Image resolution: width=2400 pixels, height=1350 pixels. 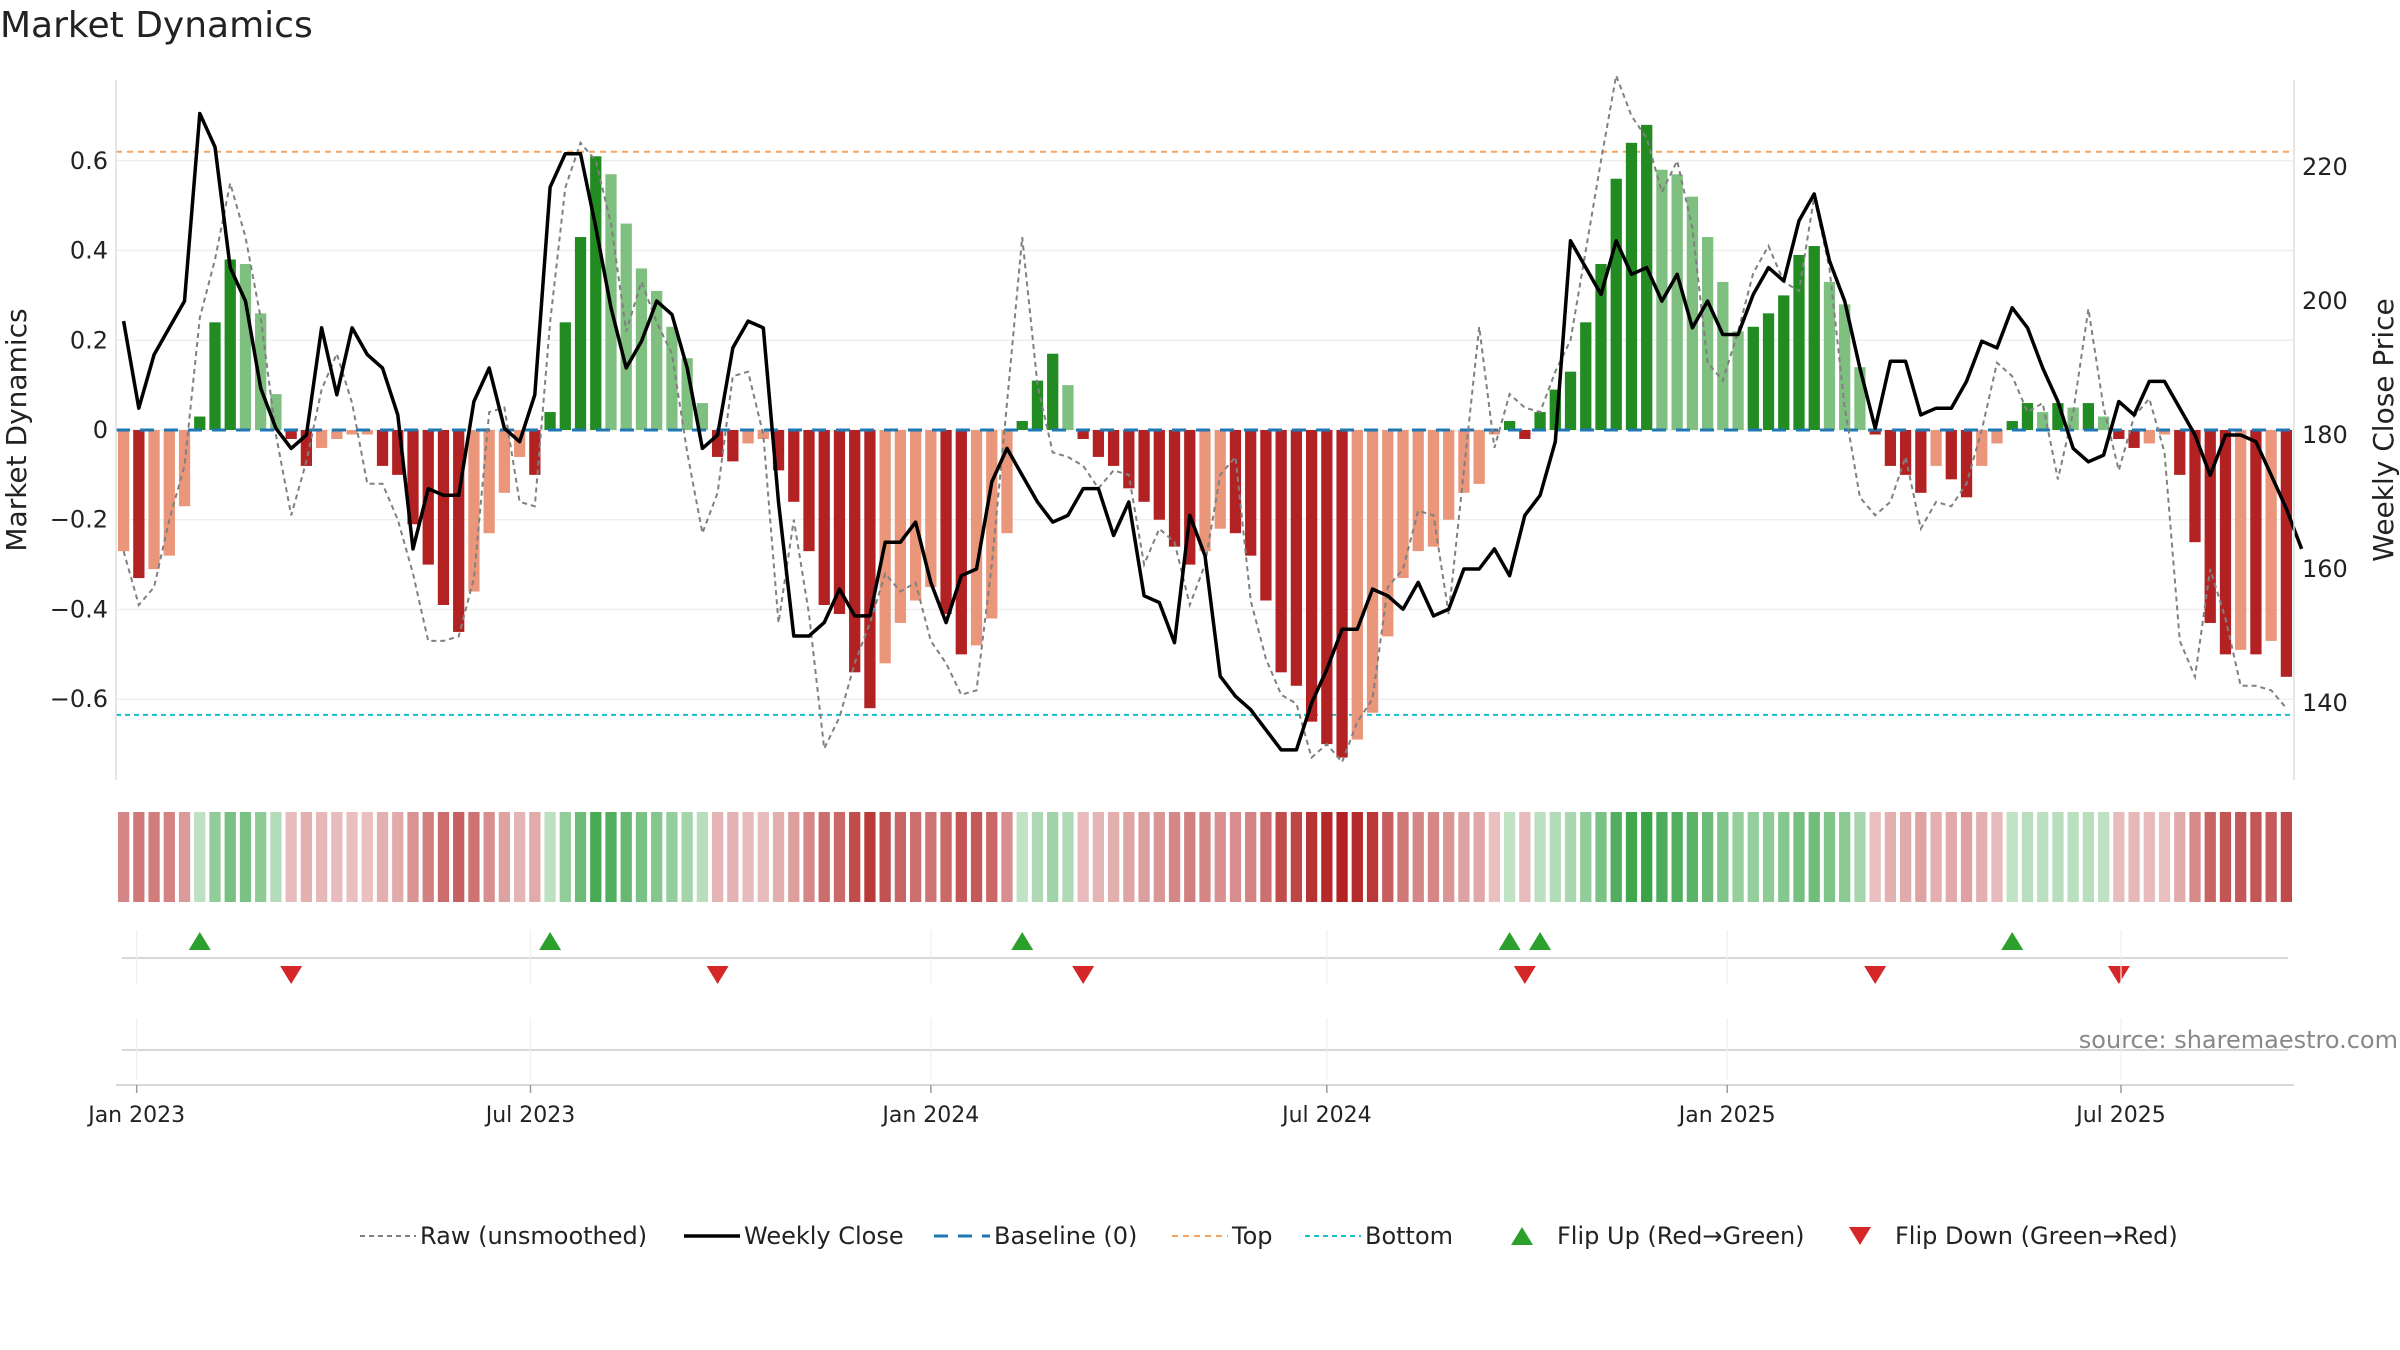 I want to click on legend-label-2: Baseline (0), so click(x=1065, y=1236).